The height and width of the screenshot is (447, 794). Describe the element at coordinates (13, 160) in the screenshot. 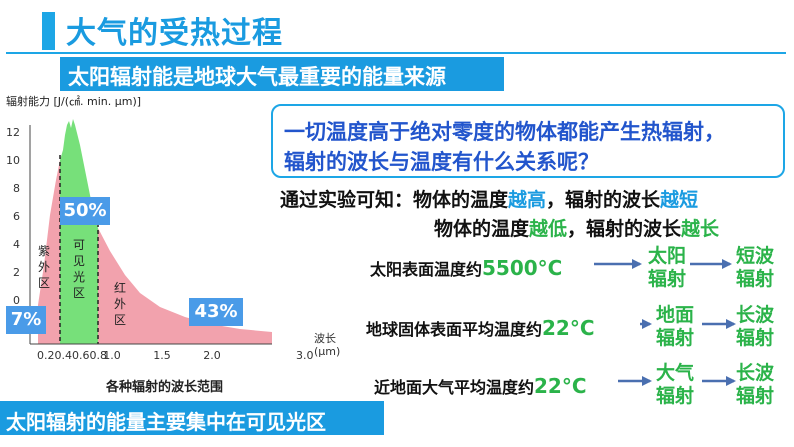

I see `y-tick-10: 10` at that location.